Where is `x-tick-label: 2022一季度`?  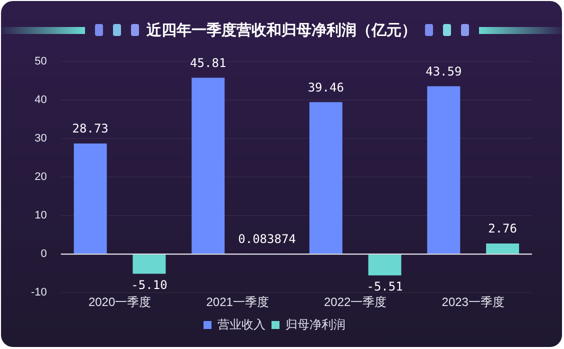 x-tick-label: 2022一季度 is located at coordinates (355, 302).